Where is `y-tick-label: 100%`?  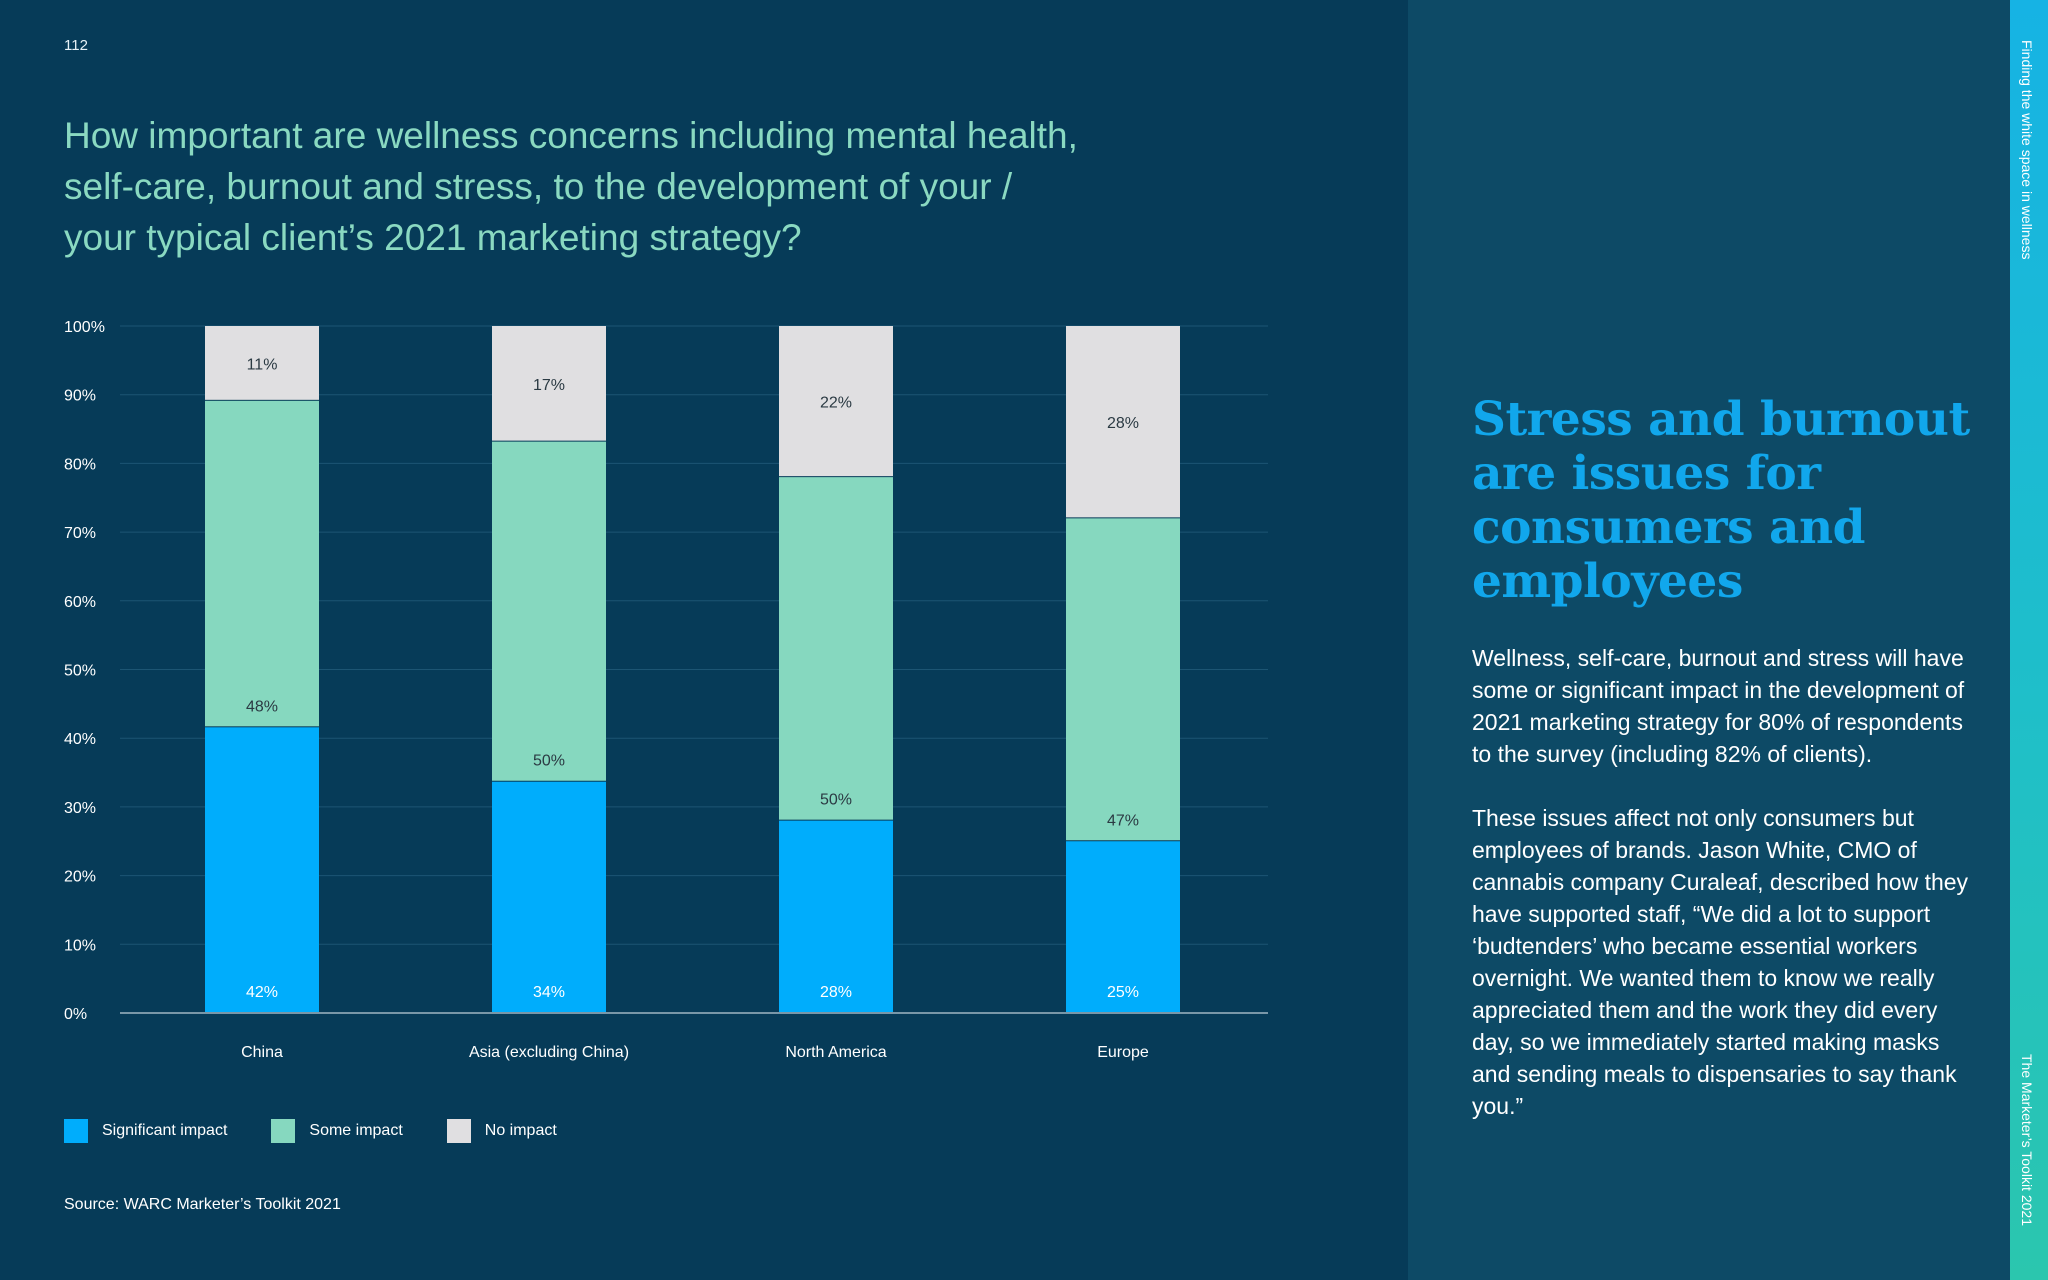 y-tick-label: 100% is located at coordinates (84, 327).